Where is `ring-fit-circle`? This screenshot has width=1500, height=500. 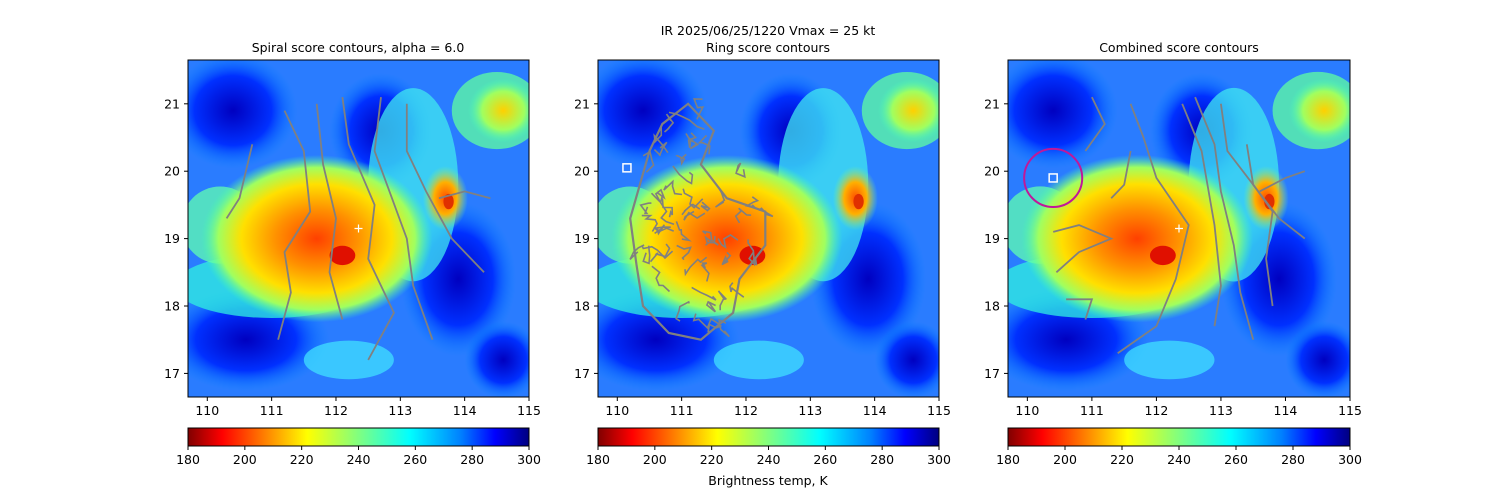
ring-fit-circle is located at coordinates (1053, 177).